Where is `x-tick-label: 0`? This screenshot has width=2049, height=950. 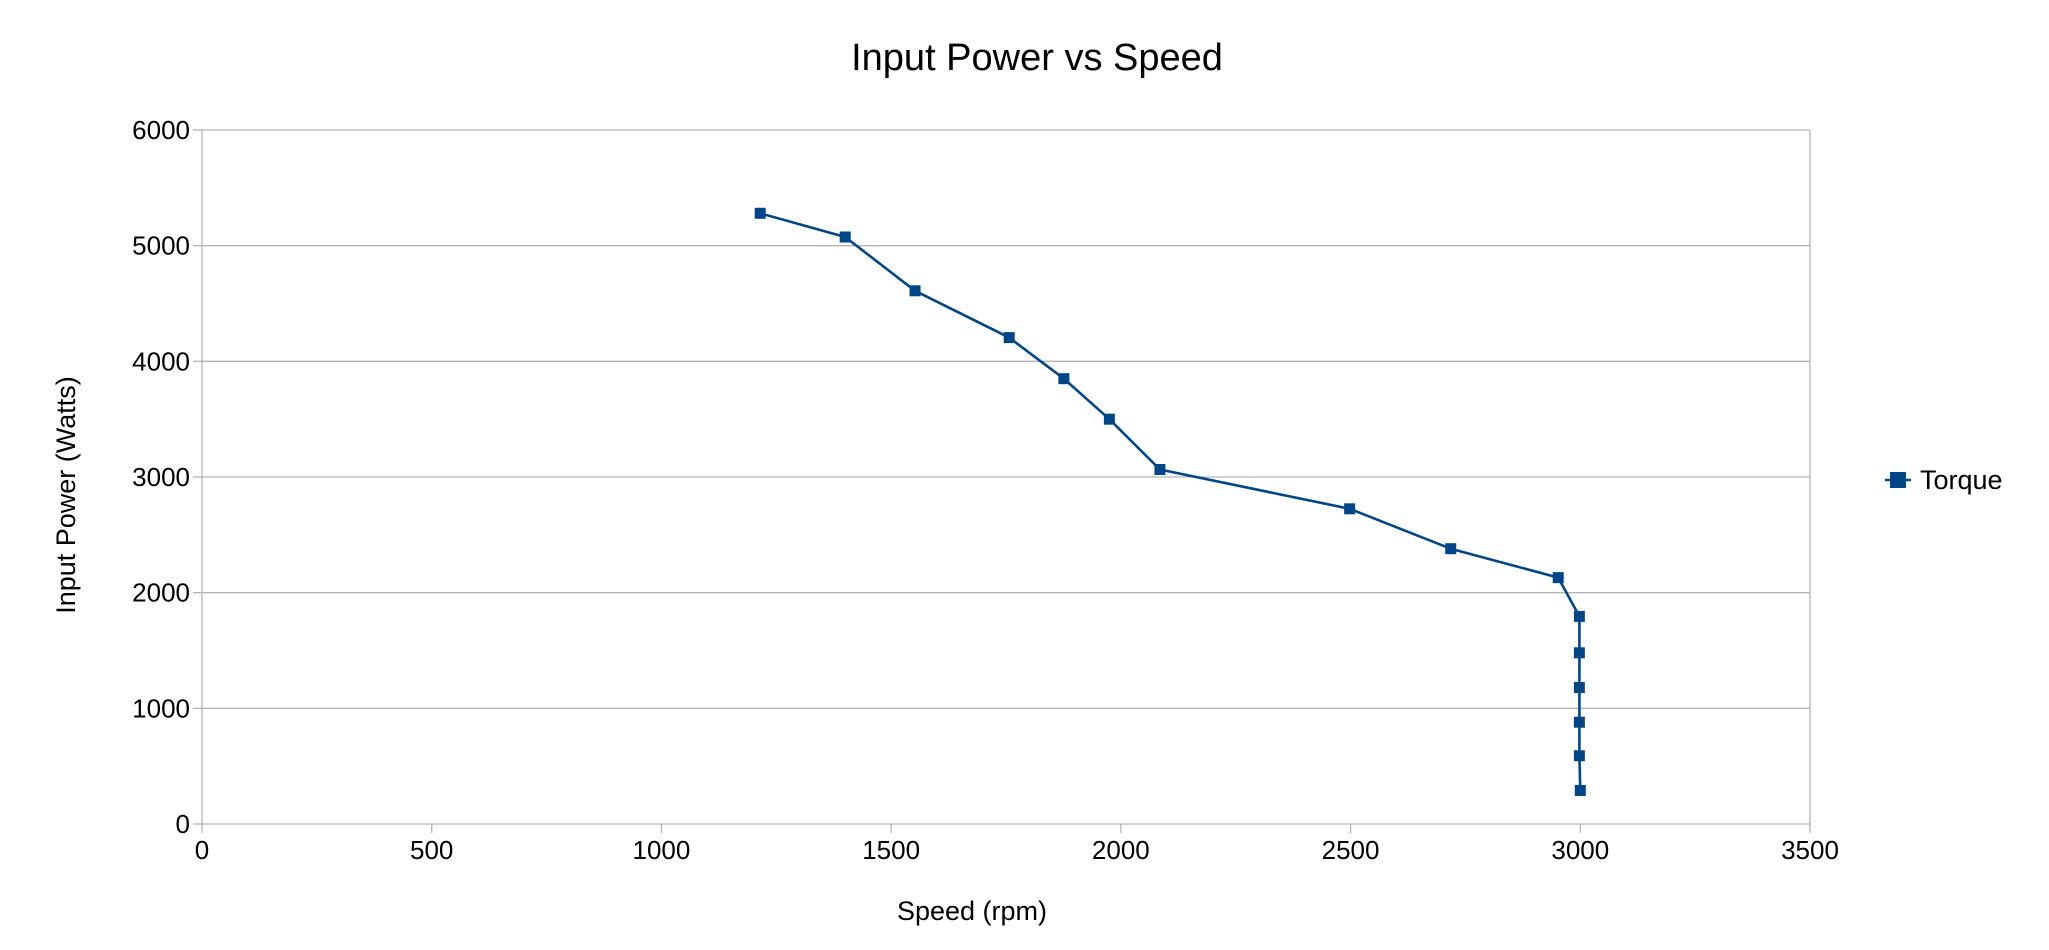
x-tick-label: 0 is located at coordinates (202, 850).